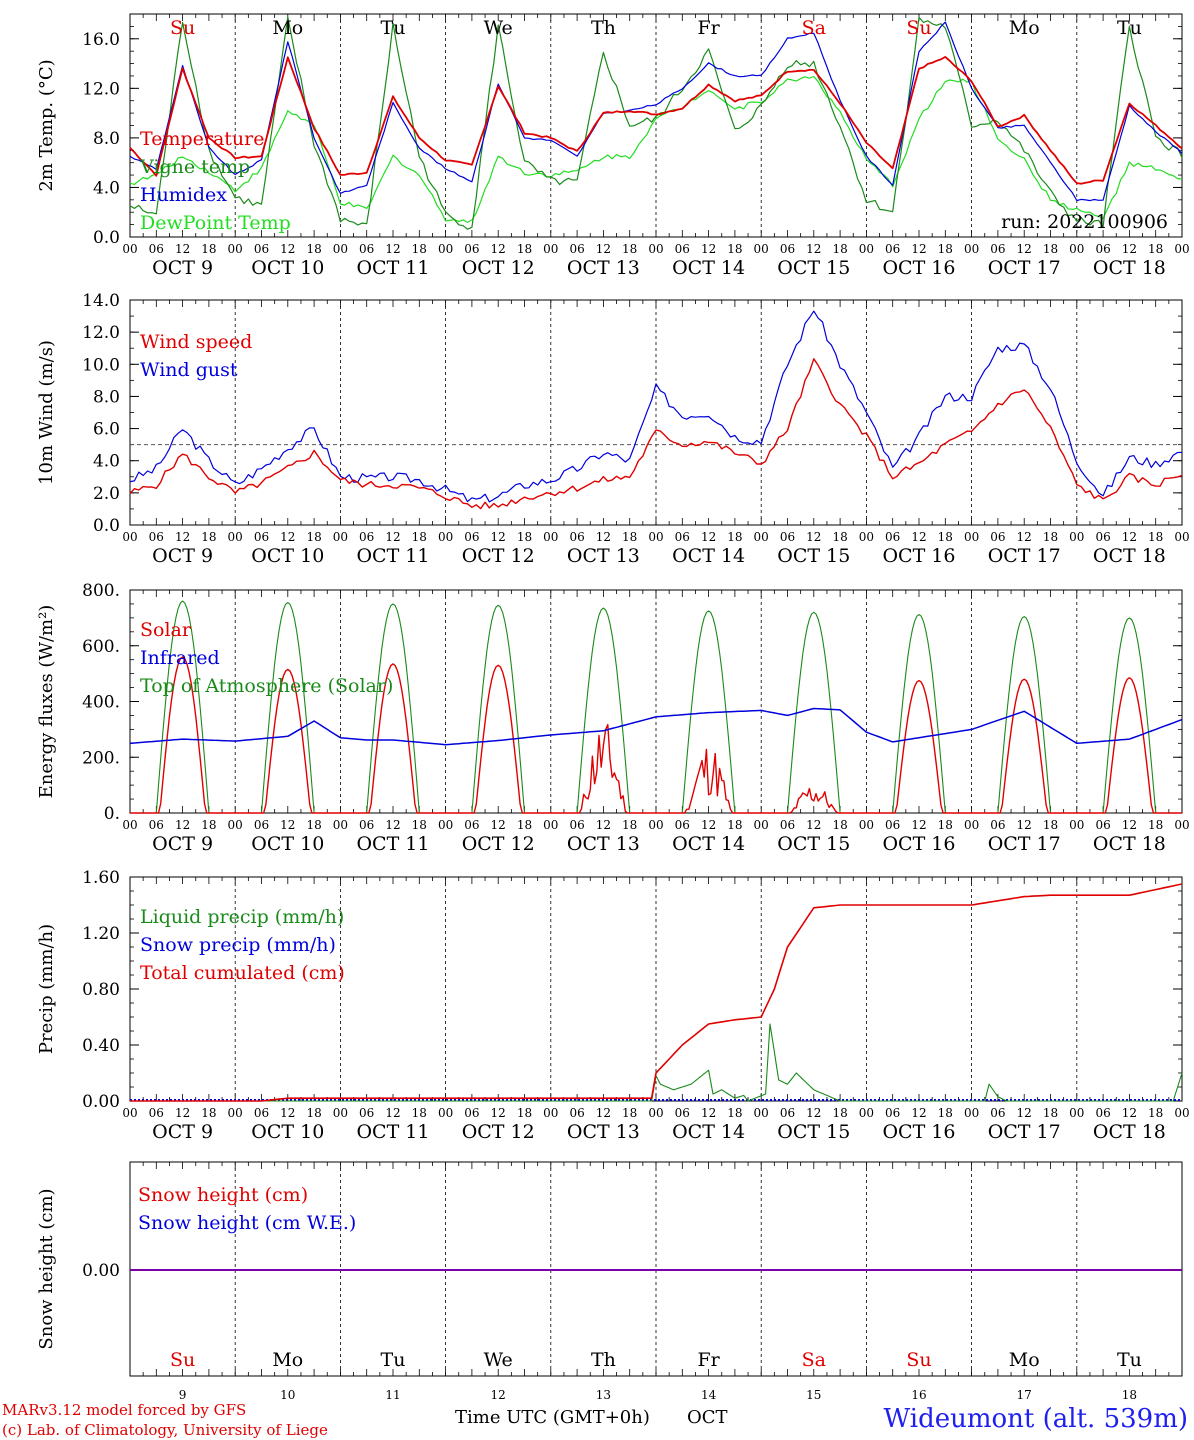 This screenshot has width=1194, height=1440. I want to click on y-tick-label: 0.40, so click(101, 1046).